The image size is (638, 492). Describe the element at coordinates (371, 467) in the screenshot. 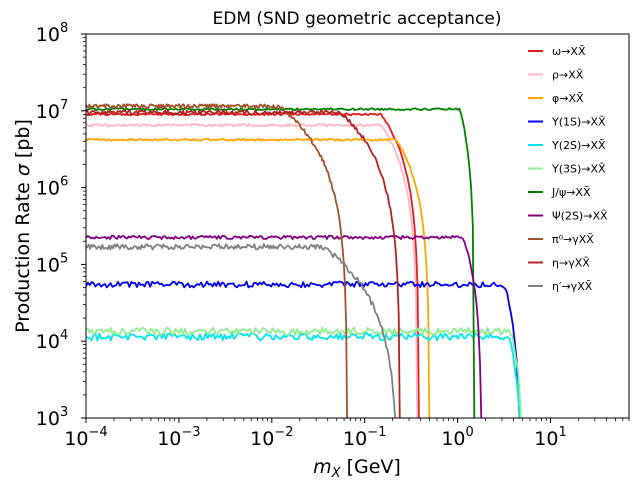

I see `x-axis-label-unit: [GeV]` at that location.